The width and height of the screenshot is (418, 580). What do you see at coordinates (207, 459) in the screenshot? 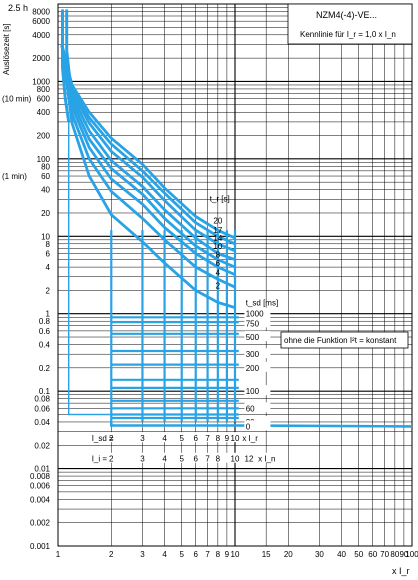
I see `ii-value: 7` at bounding box center [207, 459].